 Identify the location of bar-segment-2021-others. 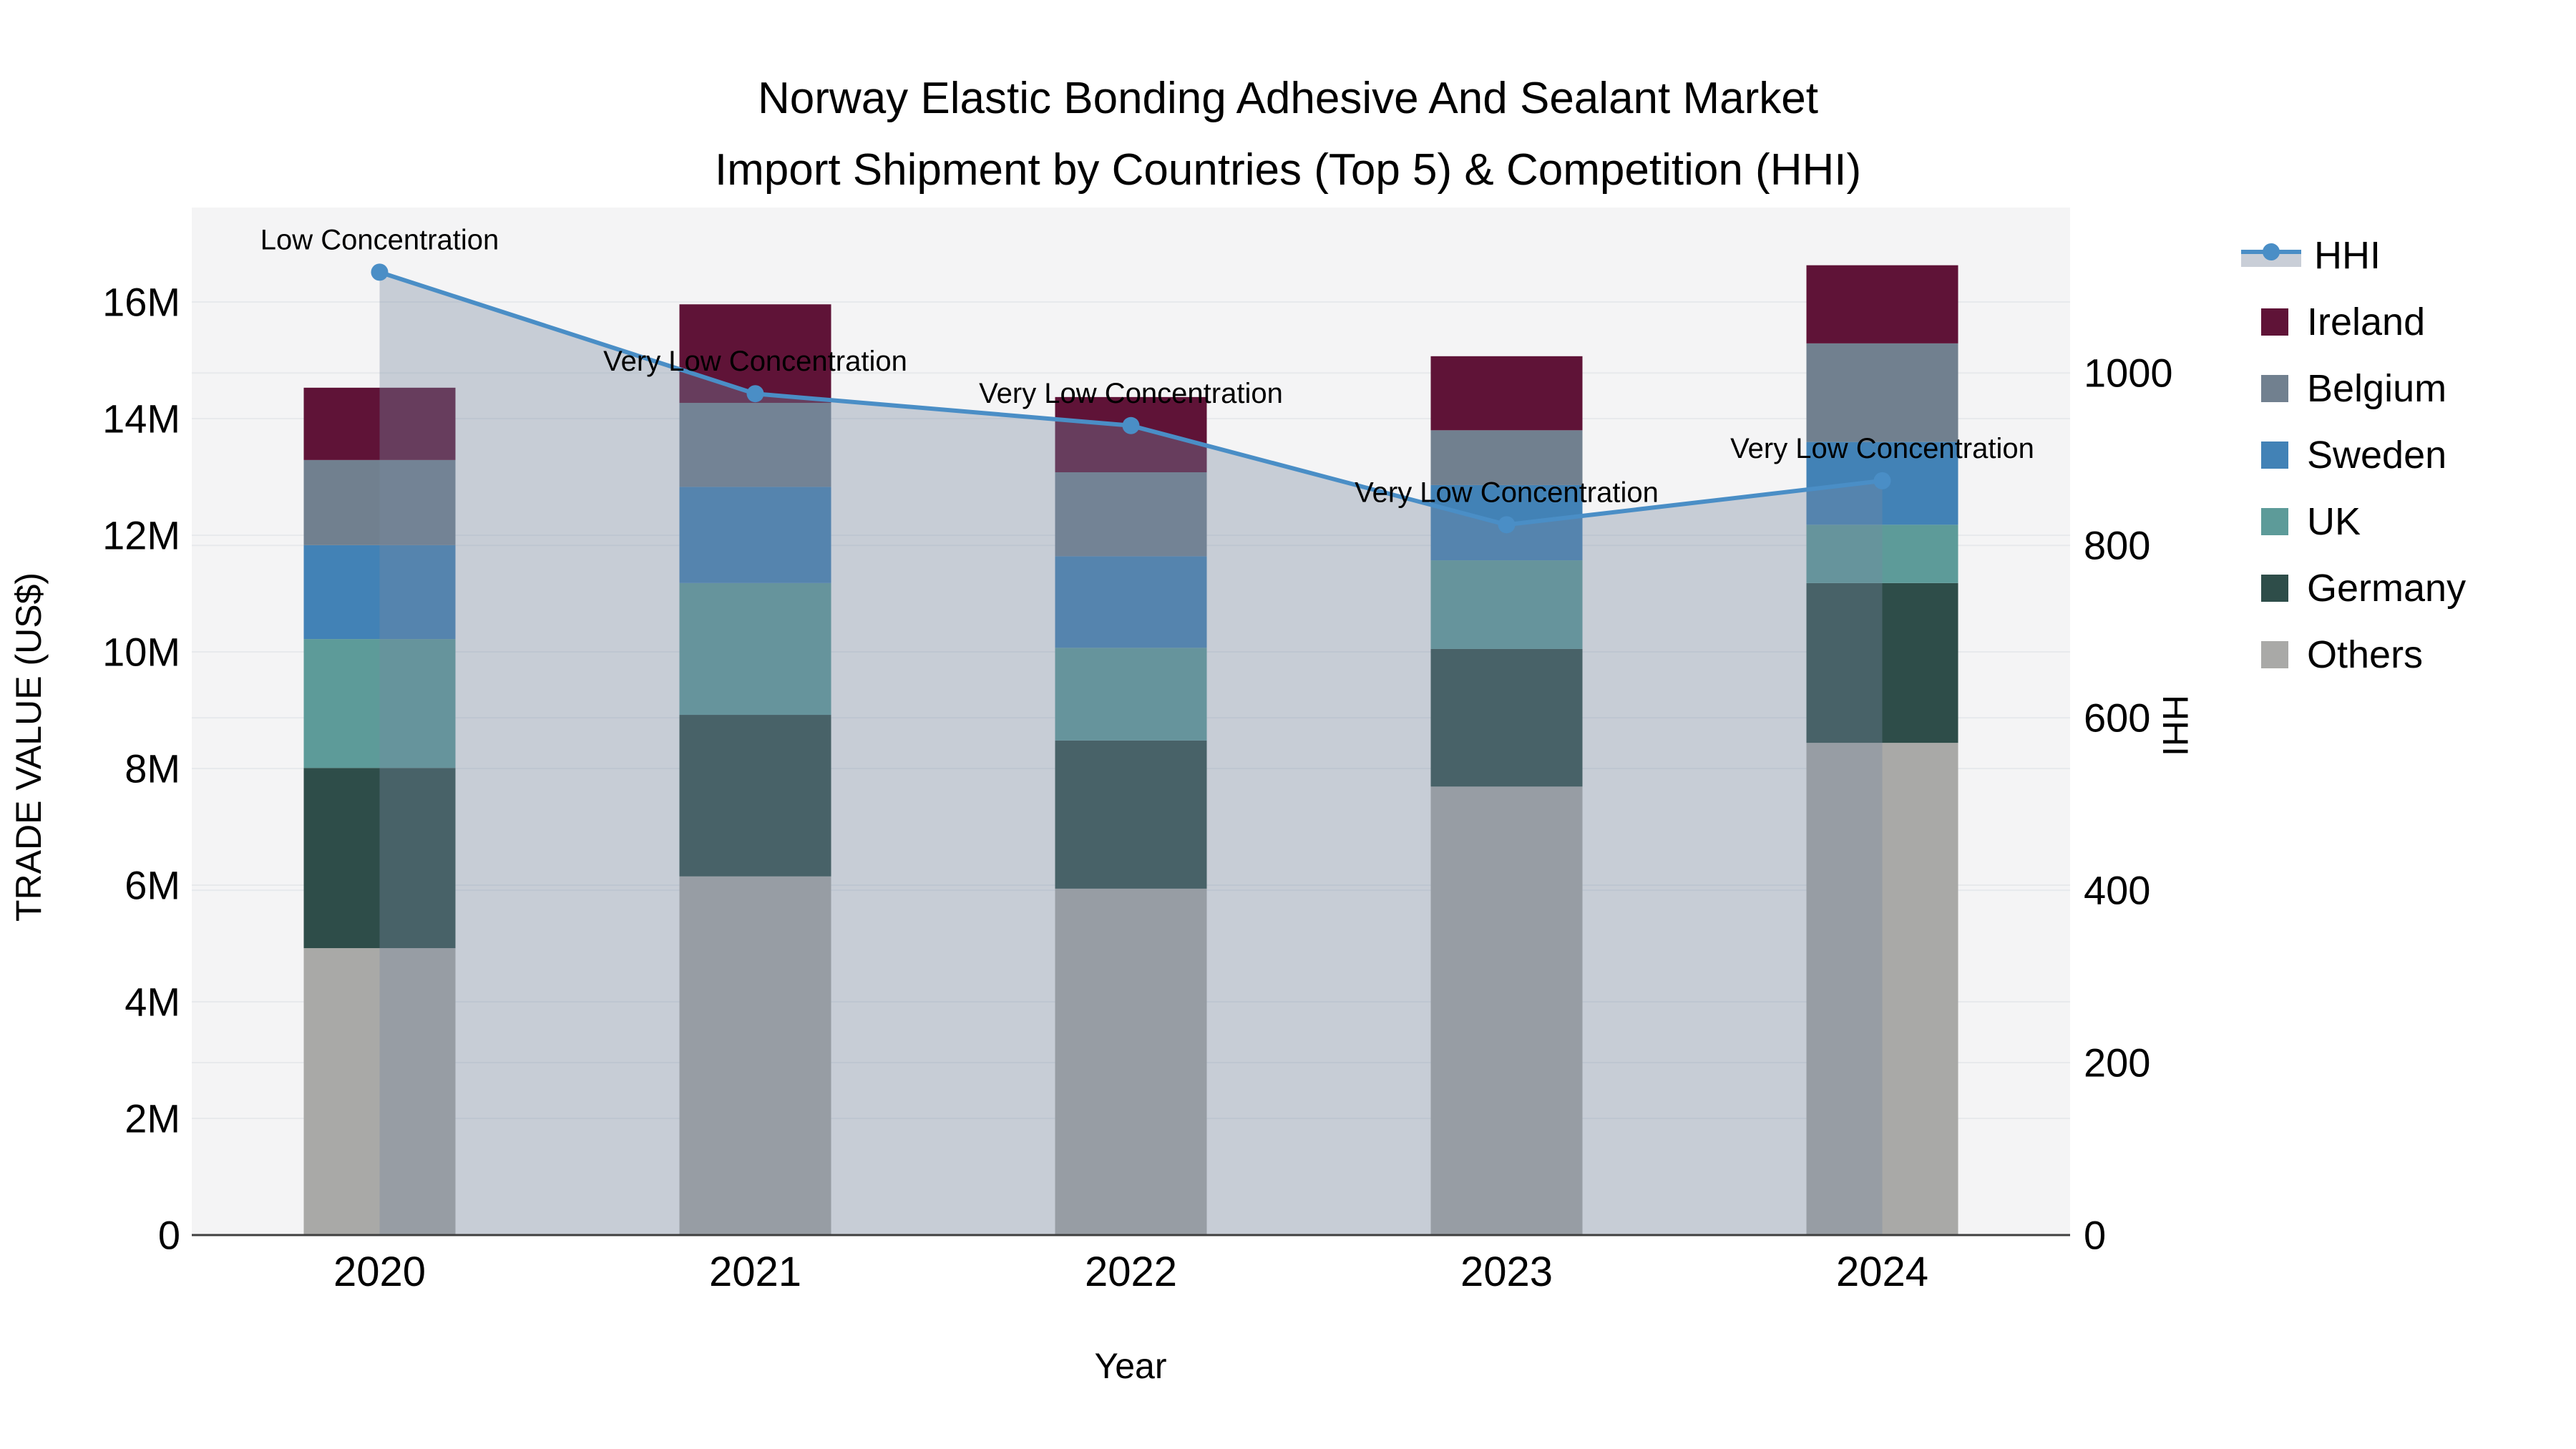
(755, 1055).